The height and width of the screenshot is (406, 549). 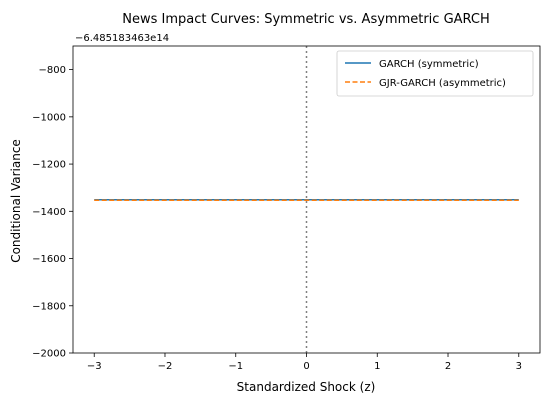 What do you see at coordinates (52, 70) in the screenshot?
I see `y-tick-label: −800` at bounding box center [52, 70].